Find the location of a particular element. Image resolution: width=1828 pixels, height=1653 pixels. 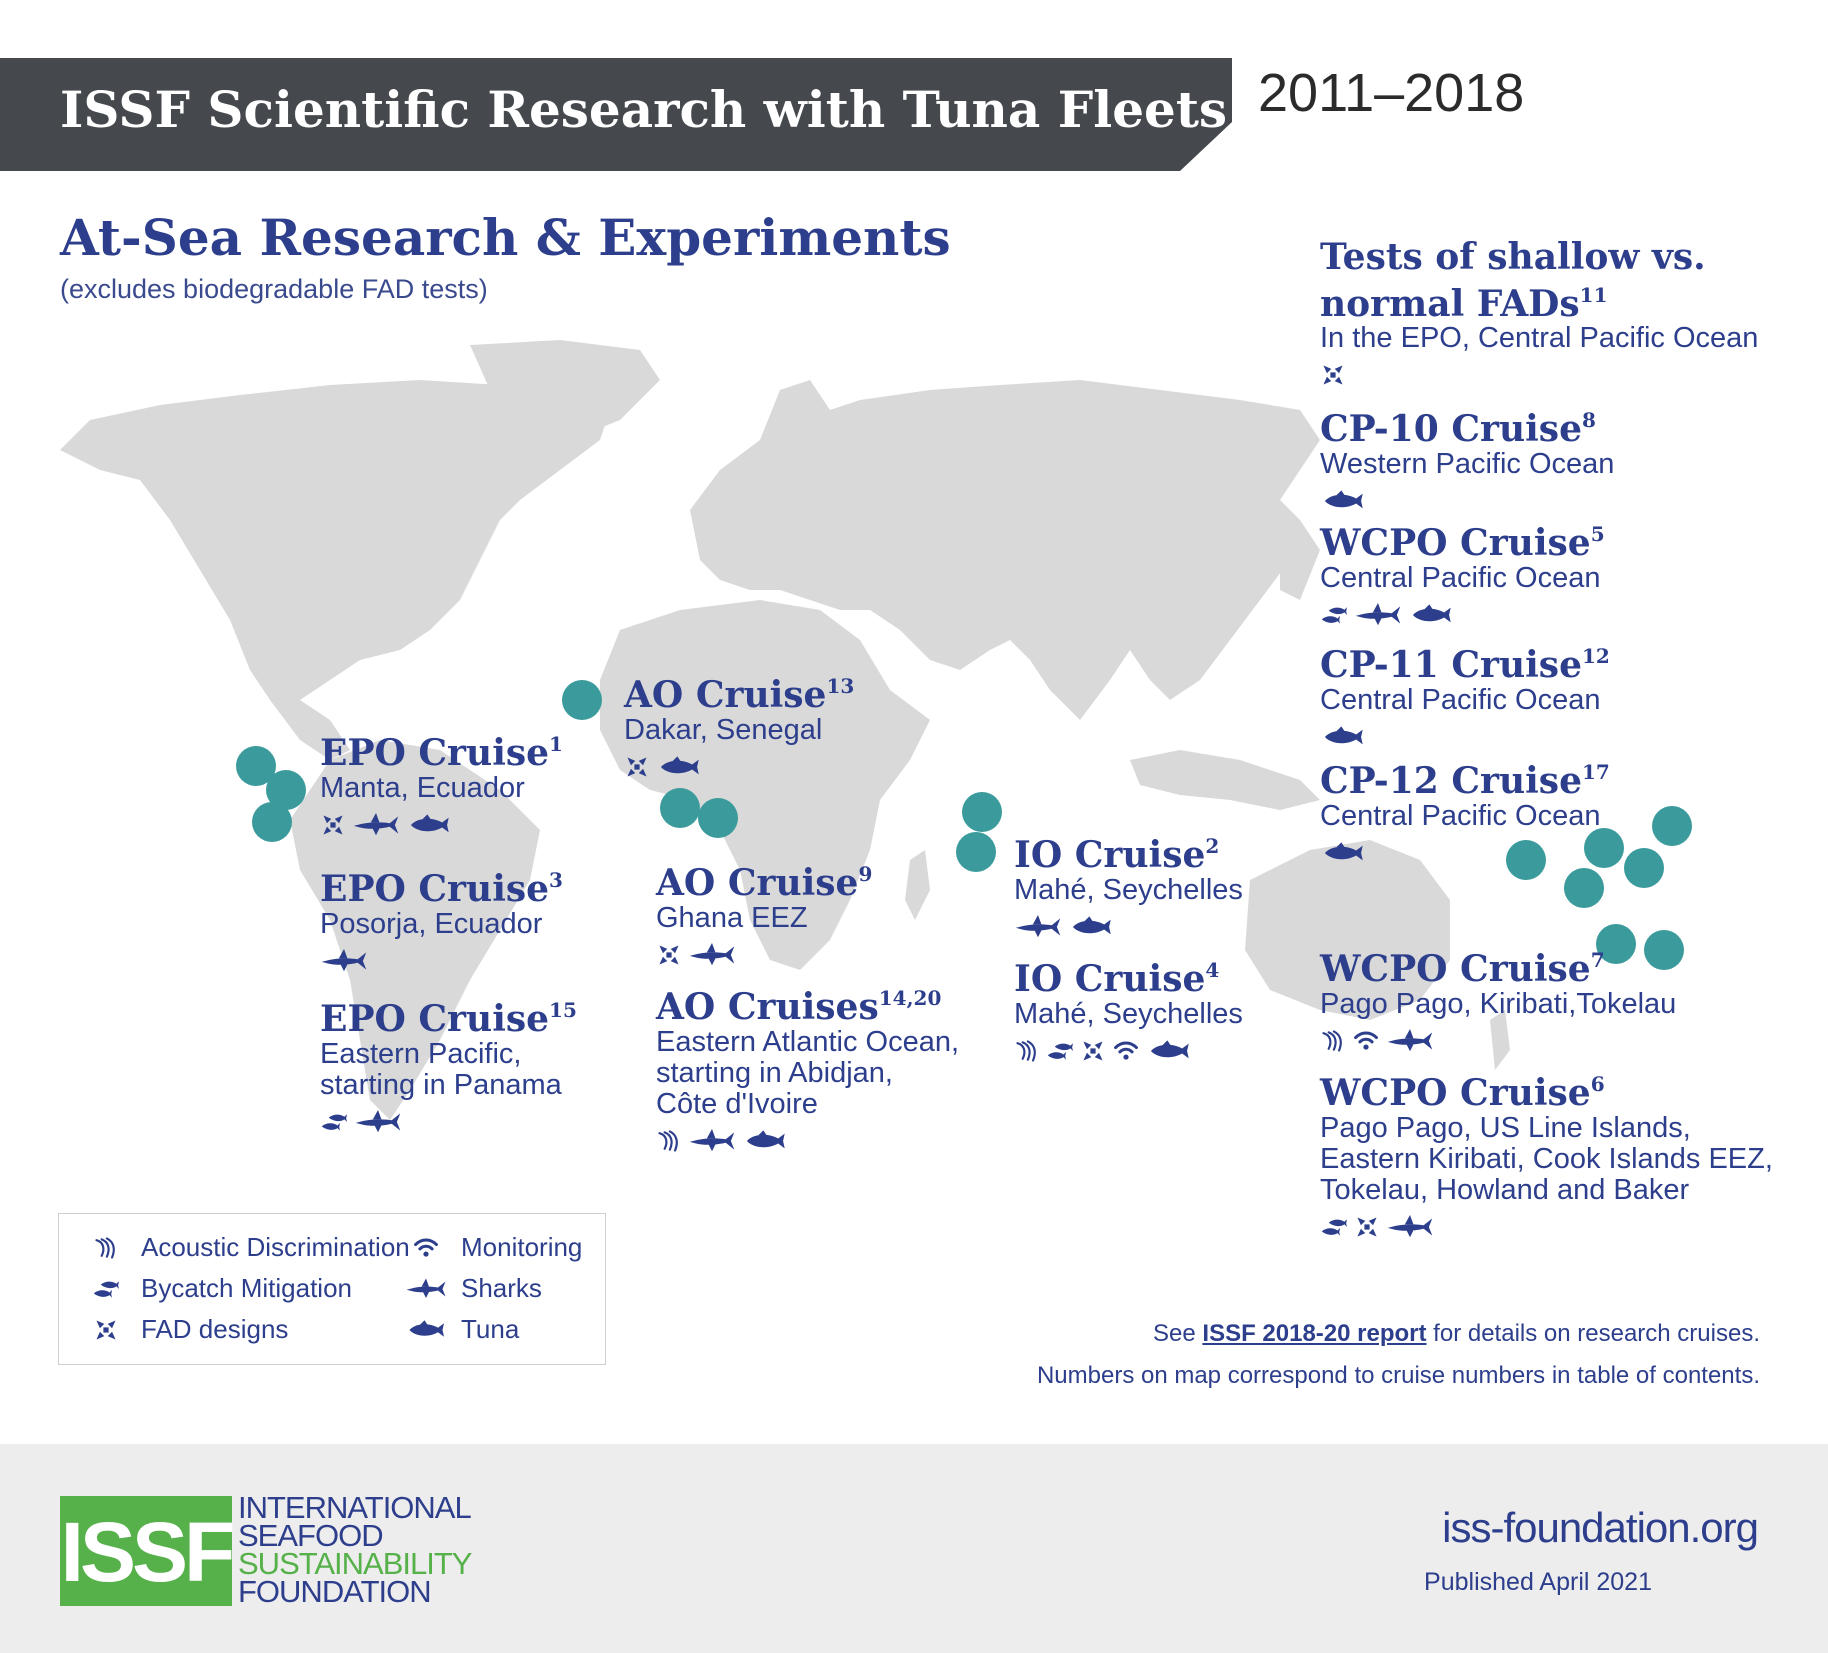

legend-item-fad: FAD designs is located at coordinates (186, 1329).